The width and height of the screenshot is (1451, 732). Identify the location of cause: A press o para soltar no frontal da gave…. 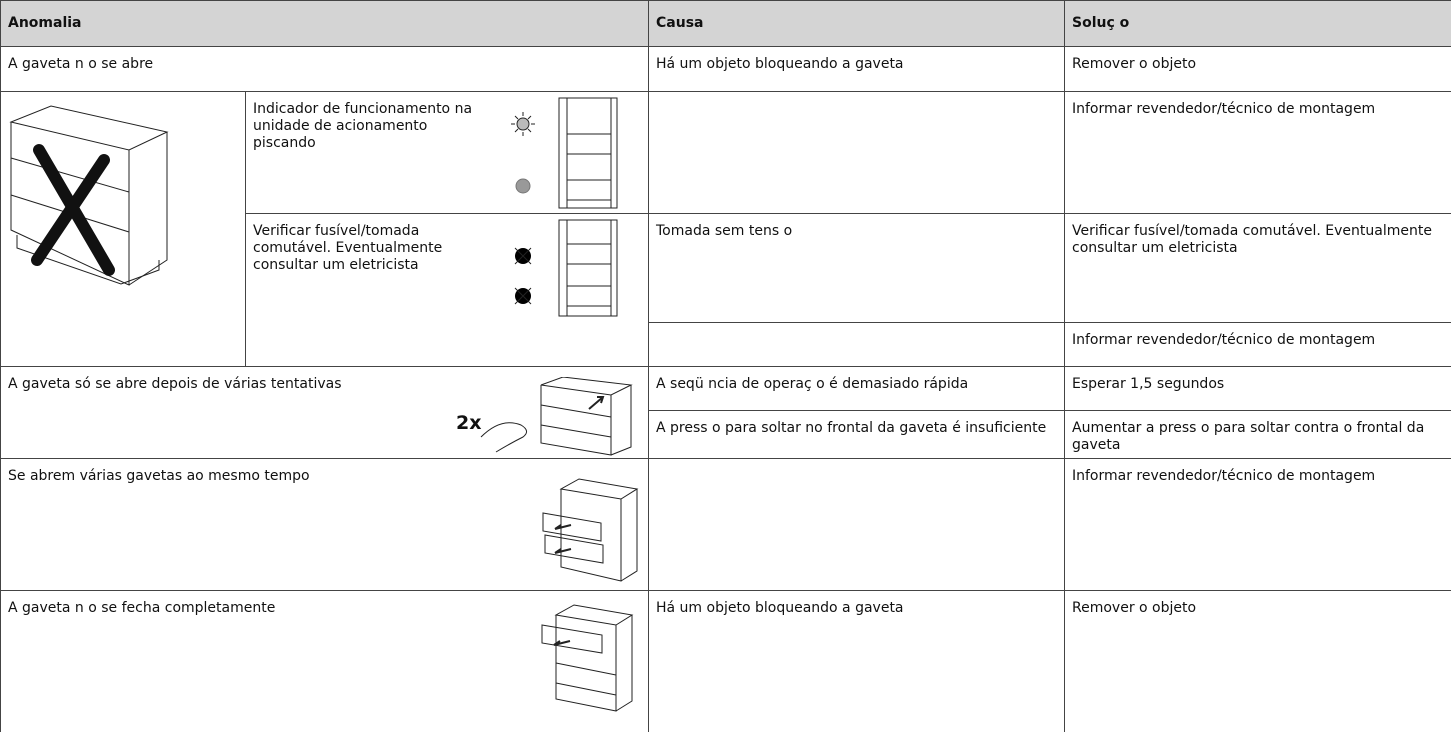
(851, 428).